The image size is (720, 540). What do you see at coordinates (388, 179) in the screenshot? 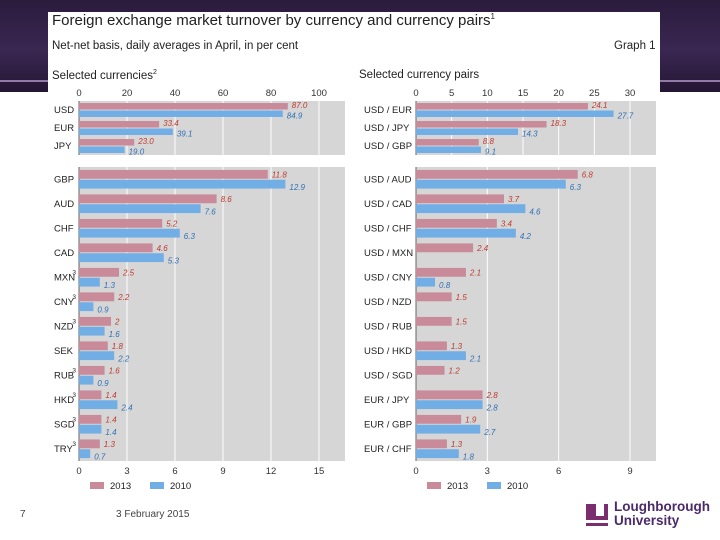
I see `pairs-category-label: USD / AUD` at bounding box center [388, 179].